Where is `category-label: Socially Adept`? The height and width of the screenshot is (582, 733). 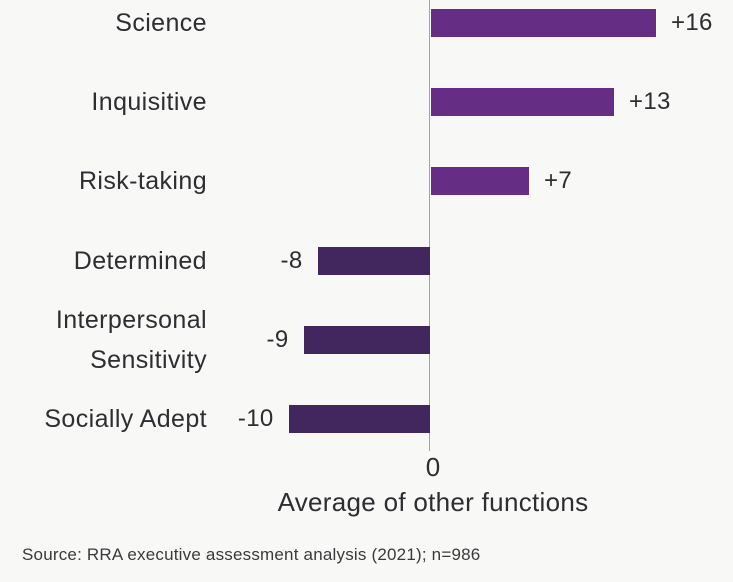 category-label: Socially Adept is located at coordinates (125, 419).